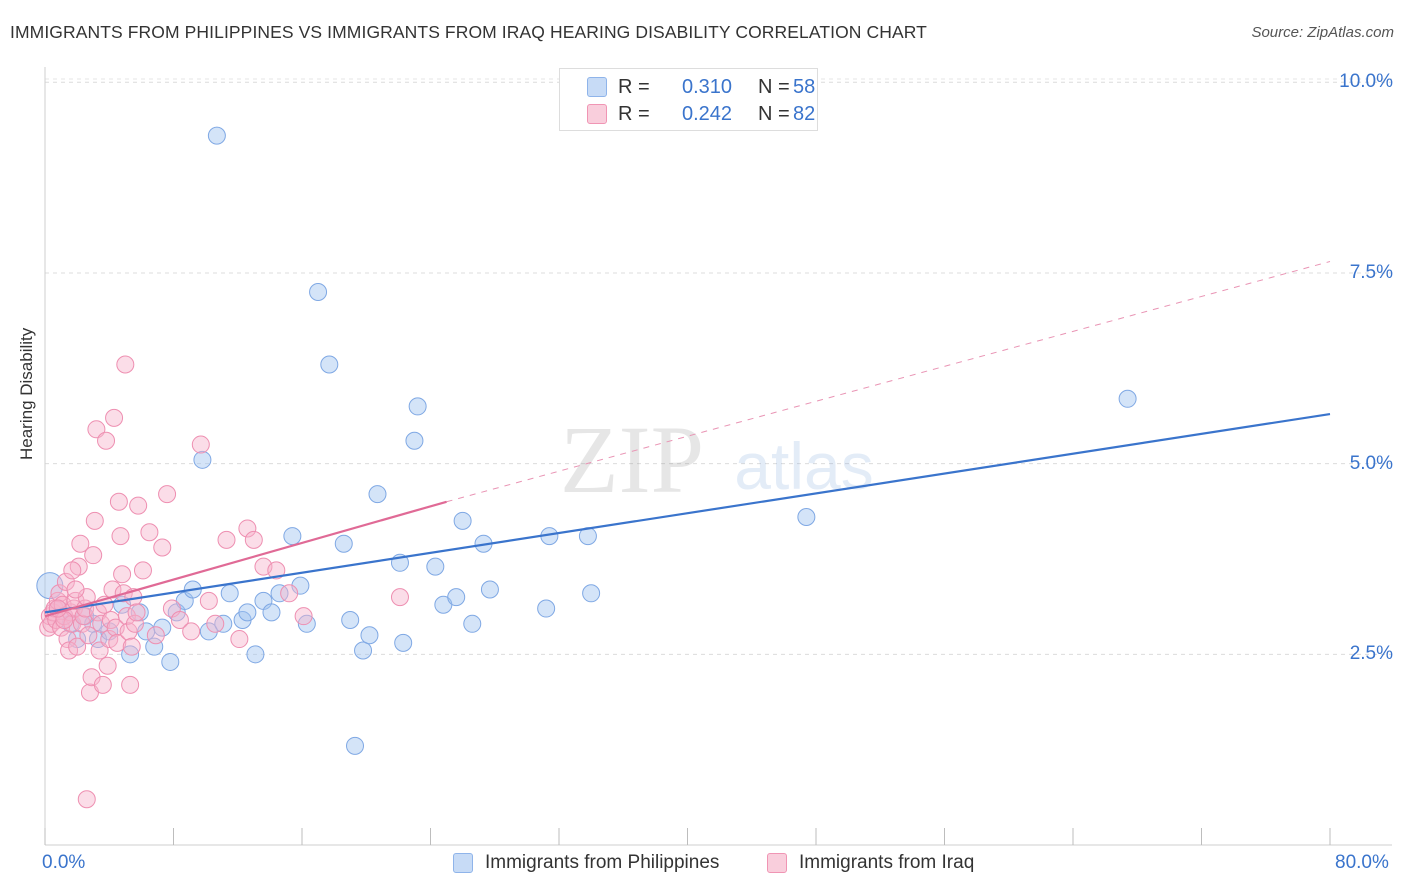  What do you see at coordinates (632, 459) in the screenshot?
I see `watermark-zip: ZIP` at bounding box center [632, 459].